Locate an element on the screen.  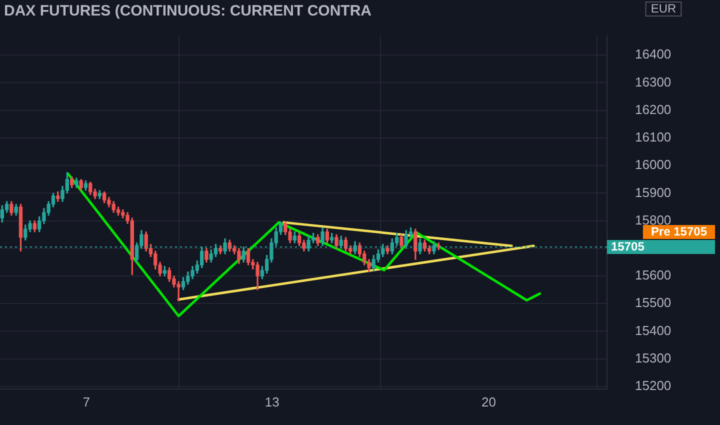
y-axis-title: EUR is located at coordinates (663, 8).